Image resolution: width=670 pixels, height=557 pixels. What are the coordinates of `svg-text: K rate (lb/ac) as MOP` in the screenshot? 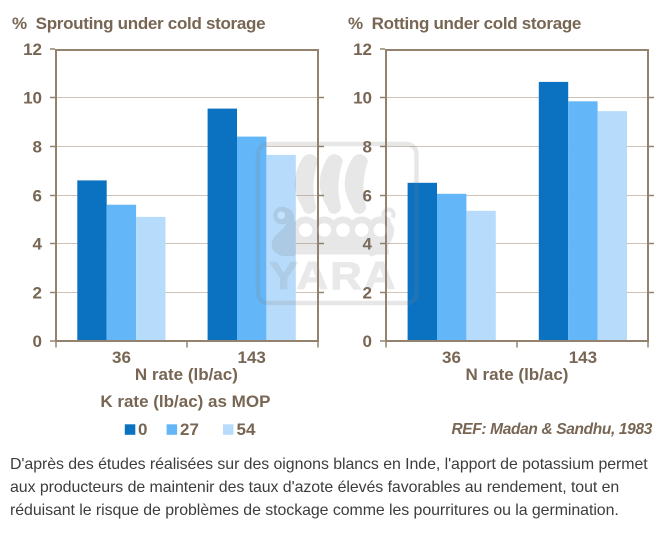 It's located at (185, 401).